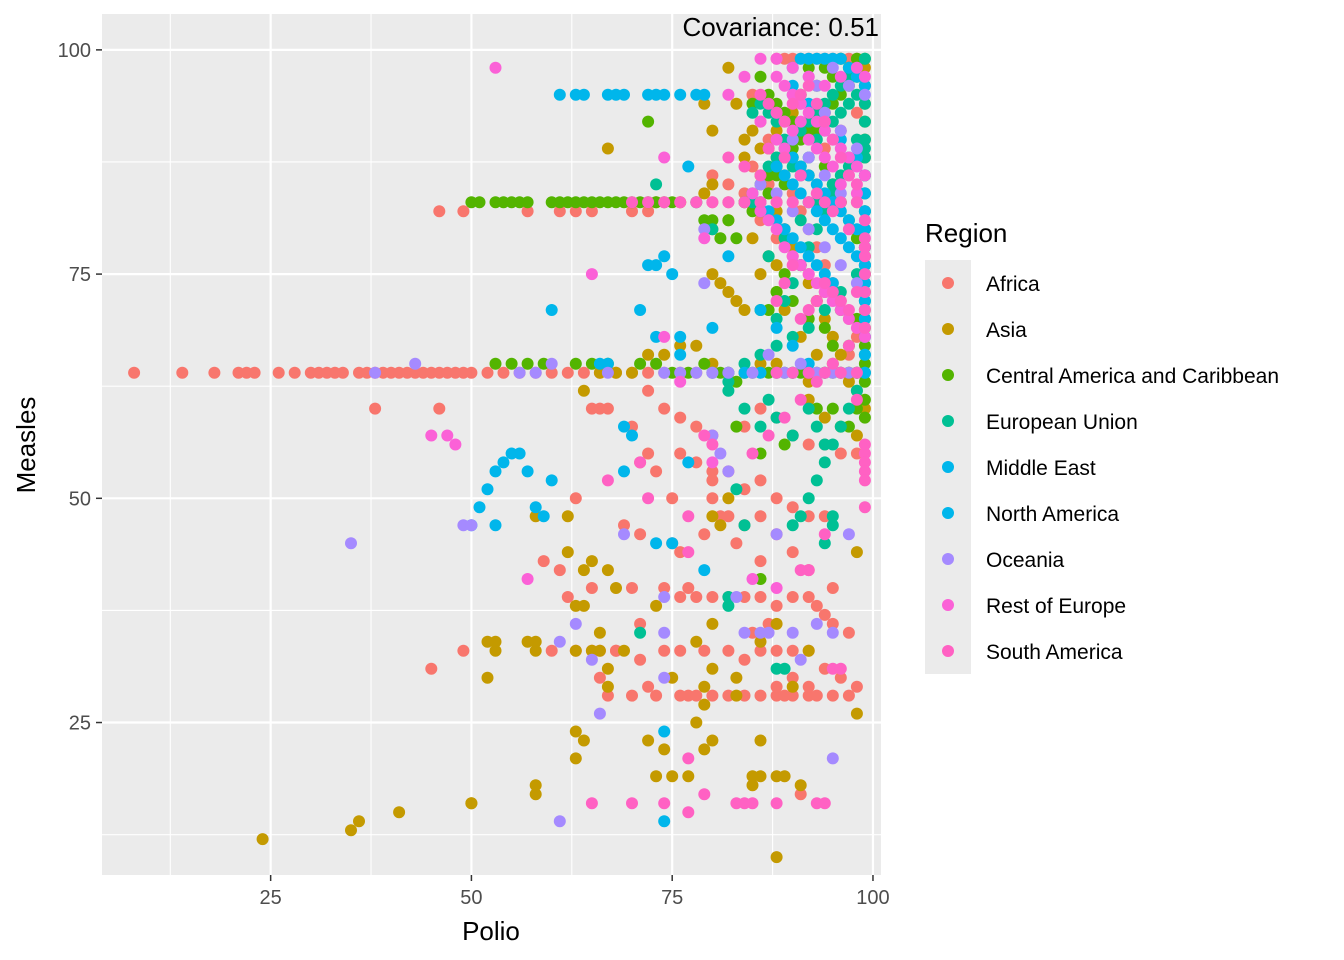  I want to click on x-tick-label: 75, so click(672, 898).